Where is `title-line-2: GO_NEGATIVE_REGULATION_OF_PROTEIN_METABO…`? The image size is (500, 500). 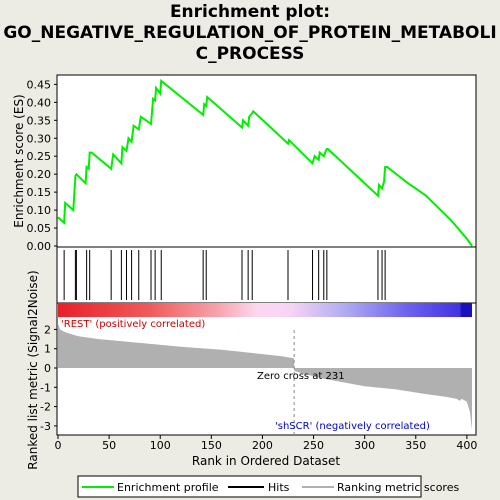 title-line-2: GO_NEGATIVE_REGULATION_OF_PROTEIN_METABO… is located at coordinates (250, 33).